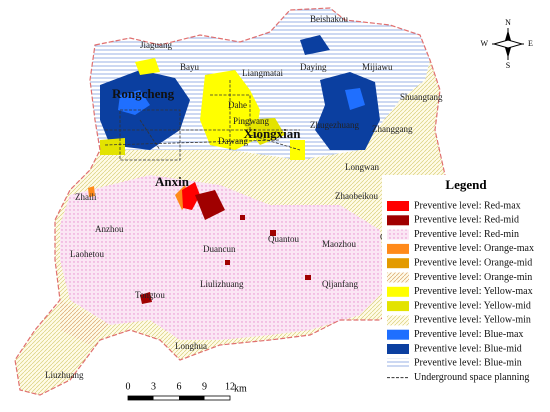 The width and height of the screenshot is (550, 412). Describe the element at coordinates (474, 248) in the screenshot. I see `legend-label: Preventive level: Orange-max` at that location.